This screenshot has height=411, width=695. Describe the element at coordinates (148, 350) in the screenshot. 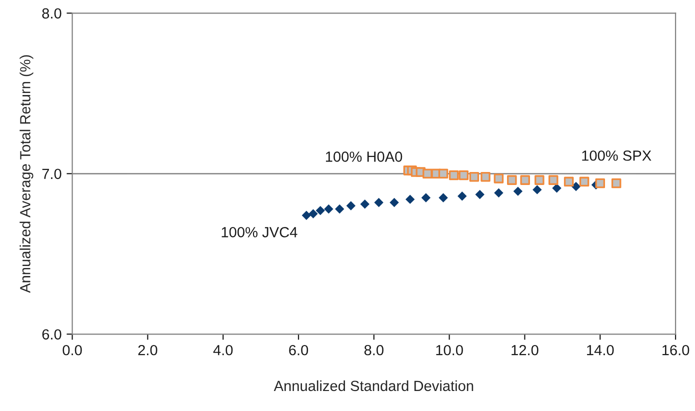

I see `x-tick-label: 2.0` at that location.